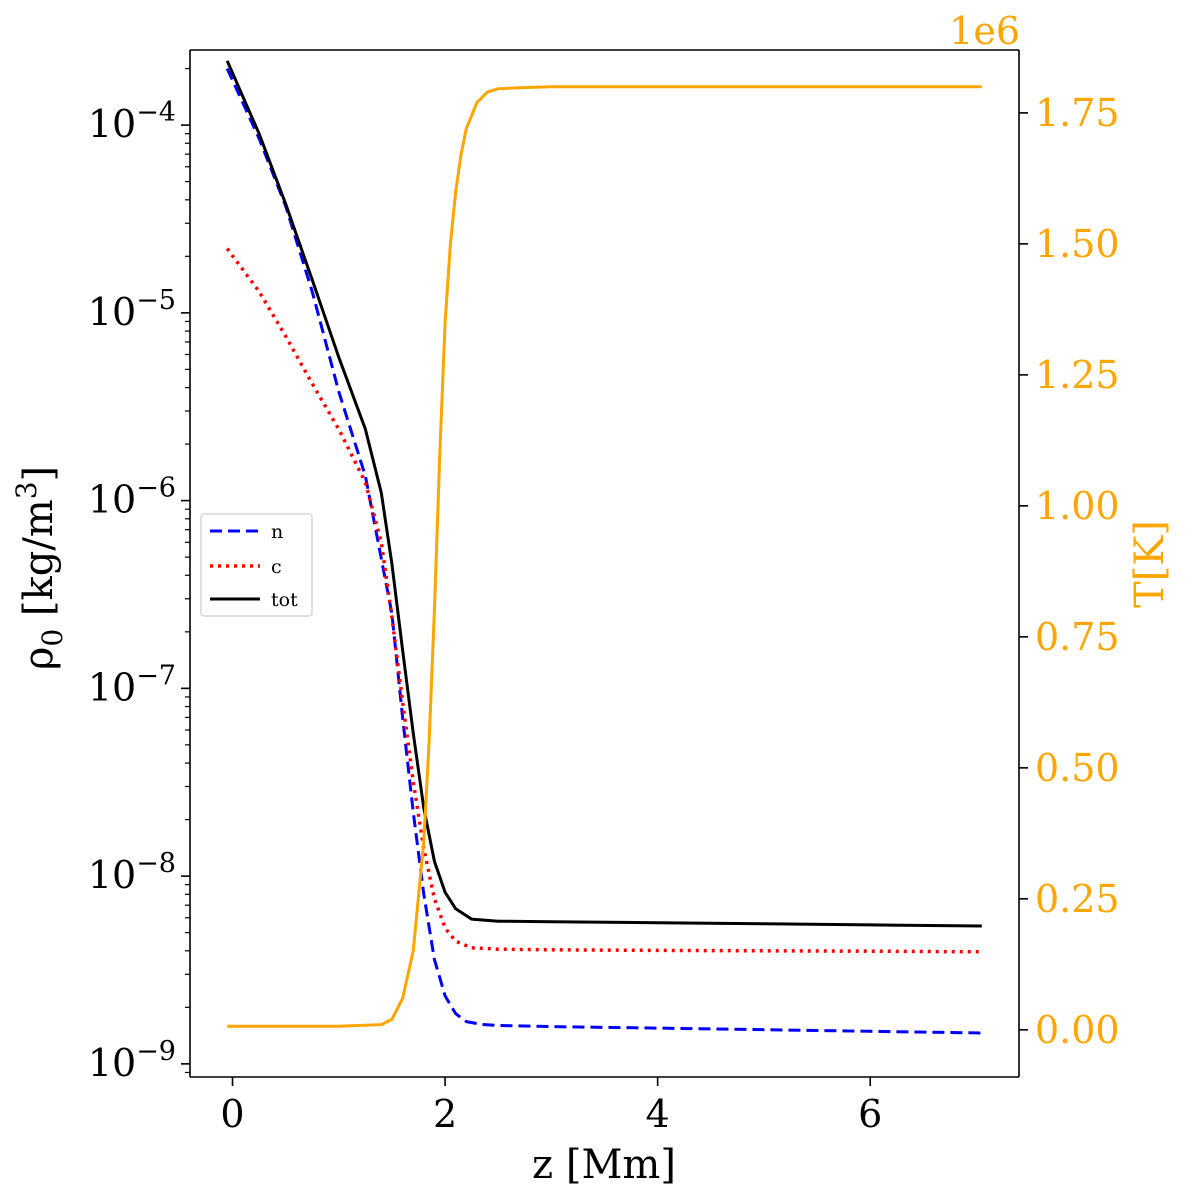 This screenshot has width=1200, height=1198. I want to click on y-left-title-rest: [kg/m, so click(39, 564).